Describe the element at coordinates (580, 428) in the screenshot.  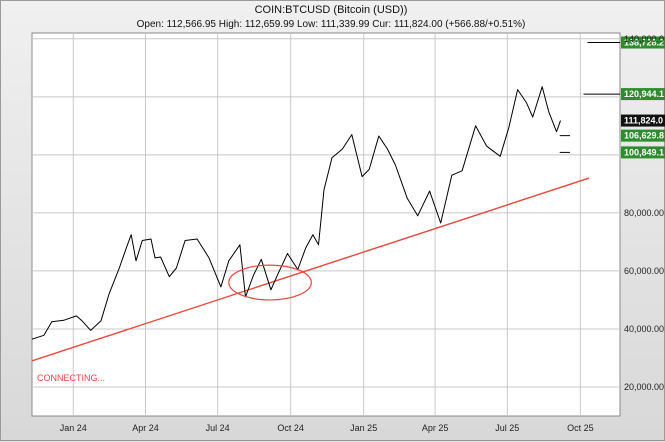
I see `x-tick-label: Oct 25` at that location.